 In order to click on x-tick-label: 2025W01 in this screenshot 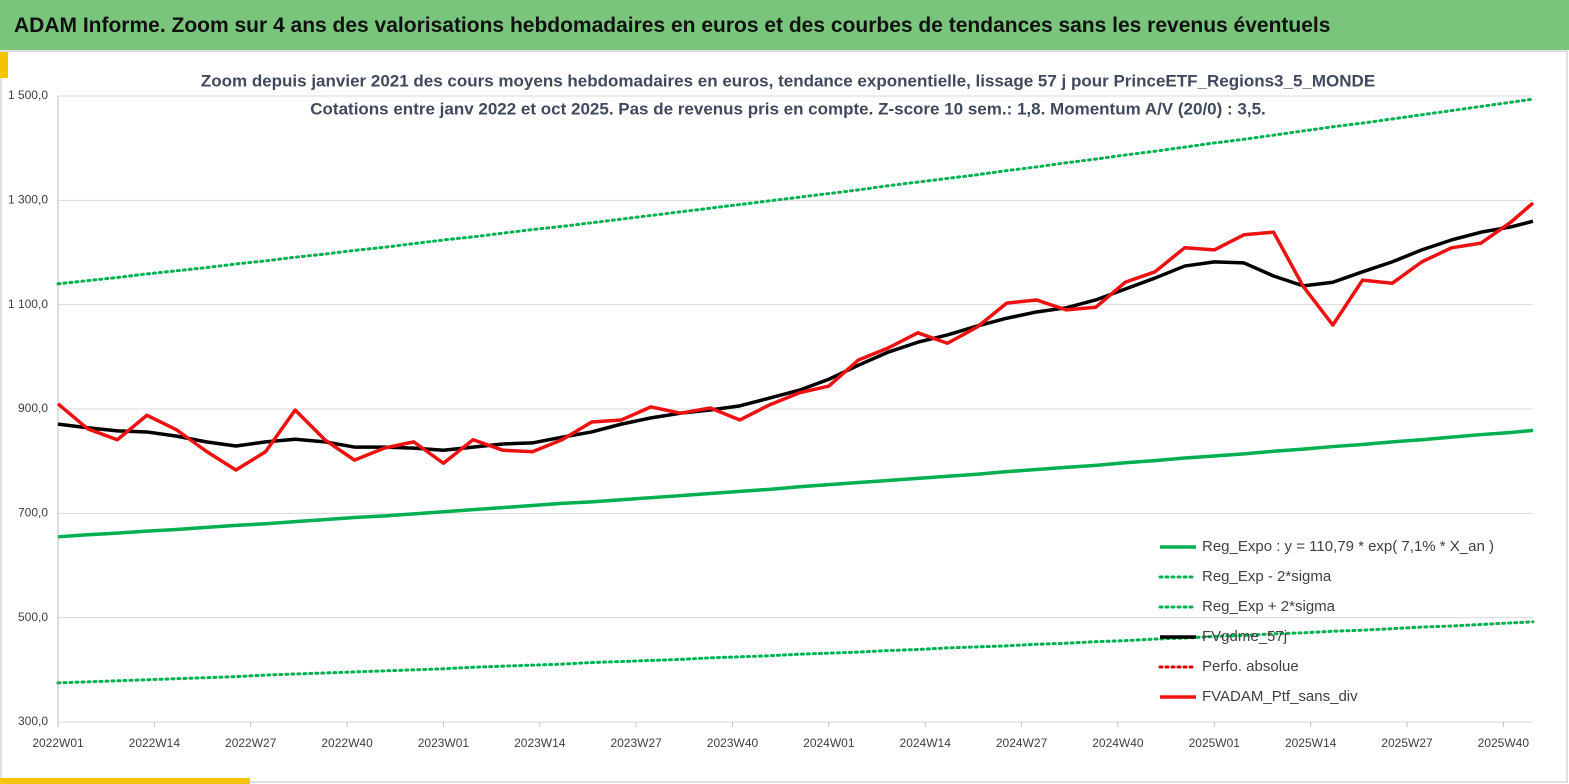, I will do `click(1215, 743)`.